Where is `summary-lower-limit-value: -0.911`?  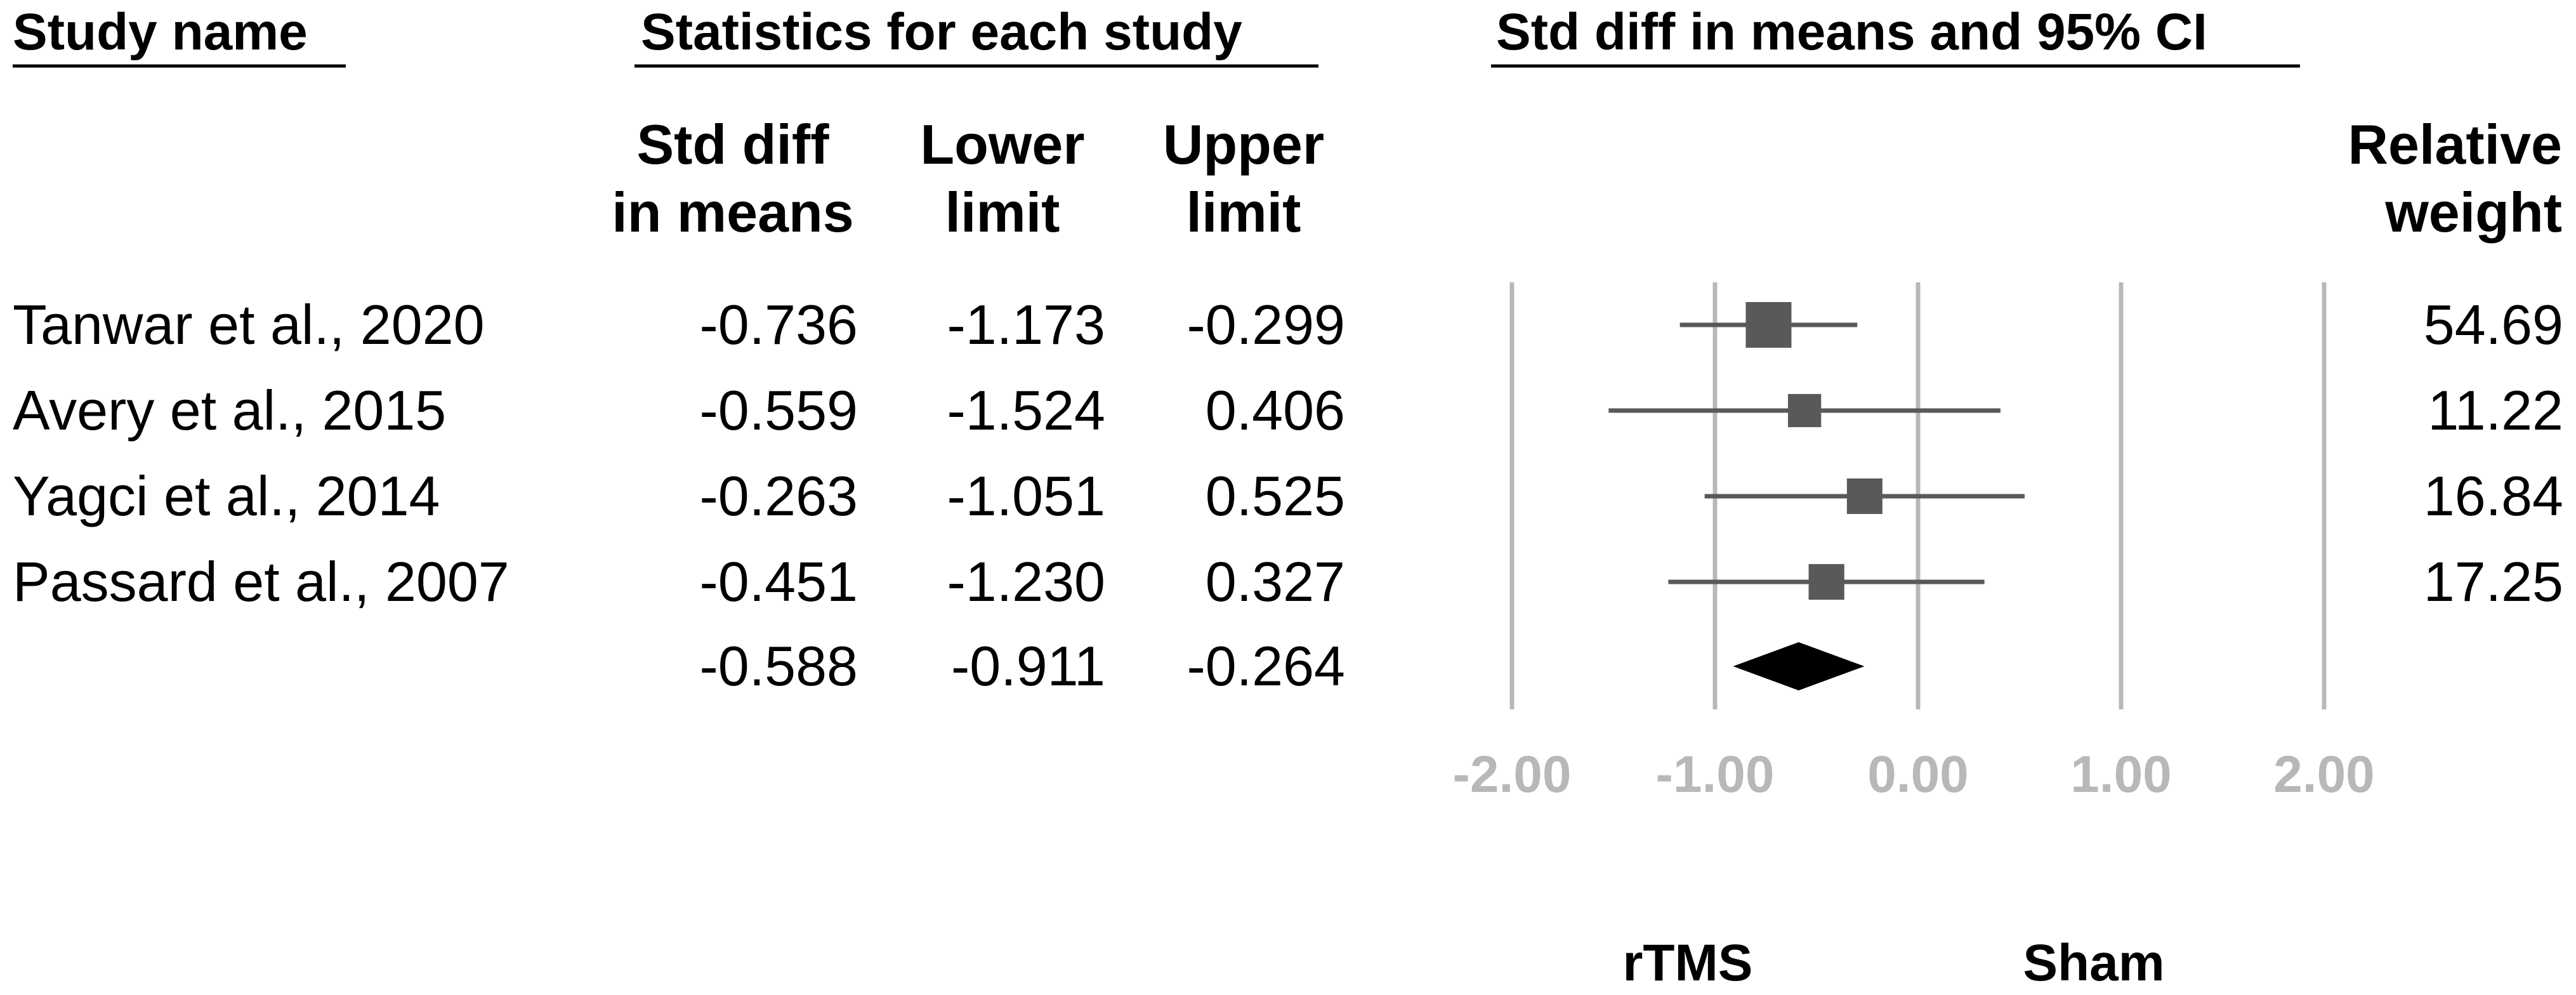
summary-lower-limit-value: -0.911 is located at coordinates (1028, 666).